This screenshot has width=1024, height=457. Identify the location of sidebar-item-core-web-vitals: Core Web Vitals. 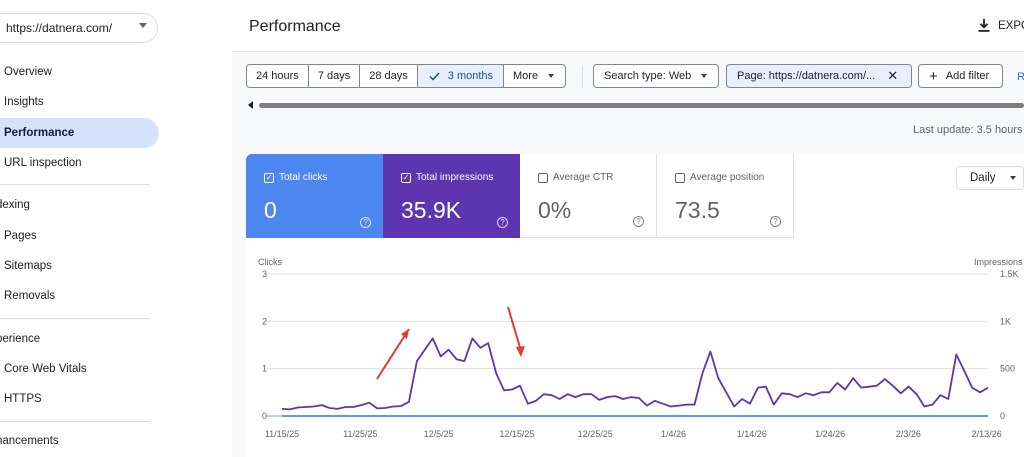
(79, 369).